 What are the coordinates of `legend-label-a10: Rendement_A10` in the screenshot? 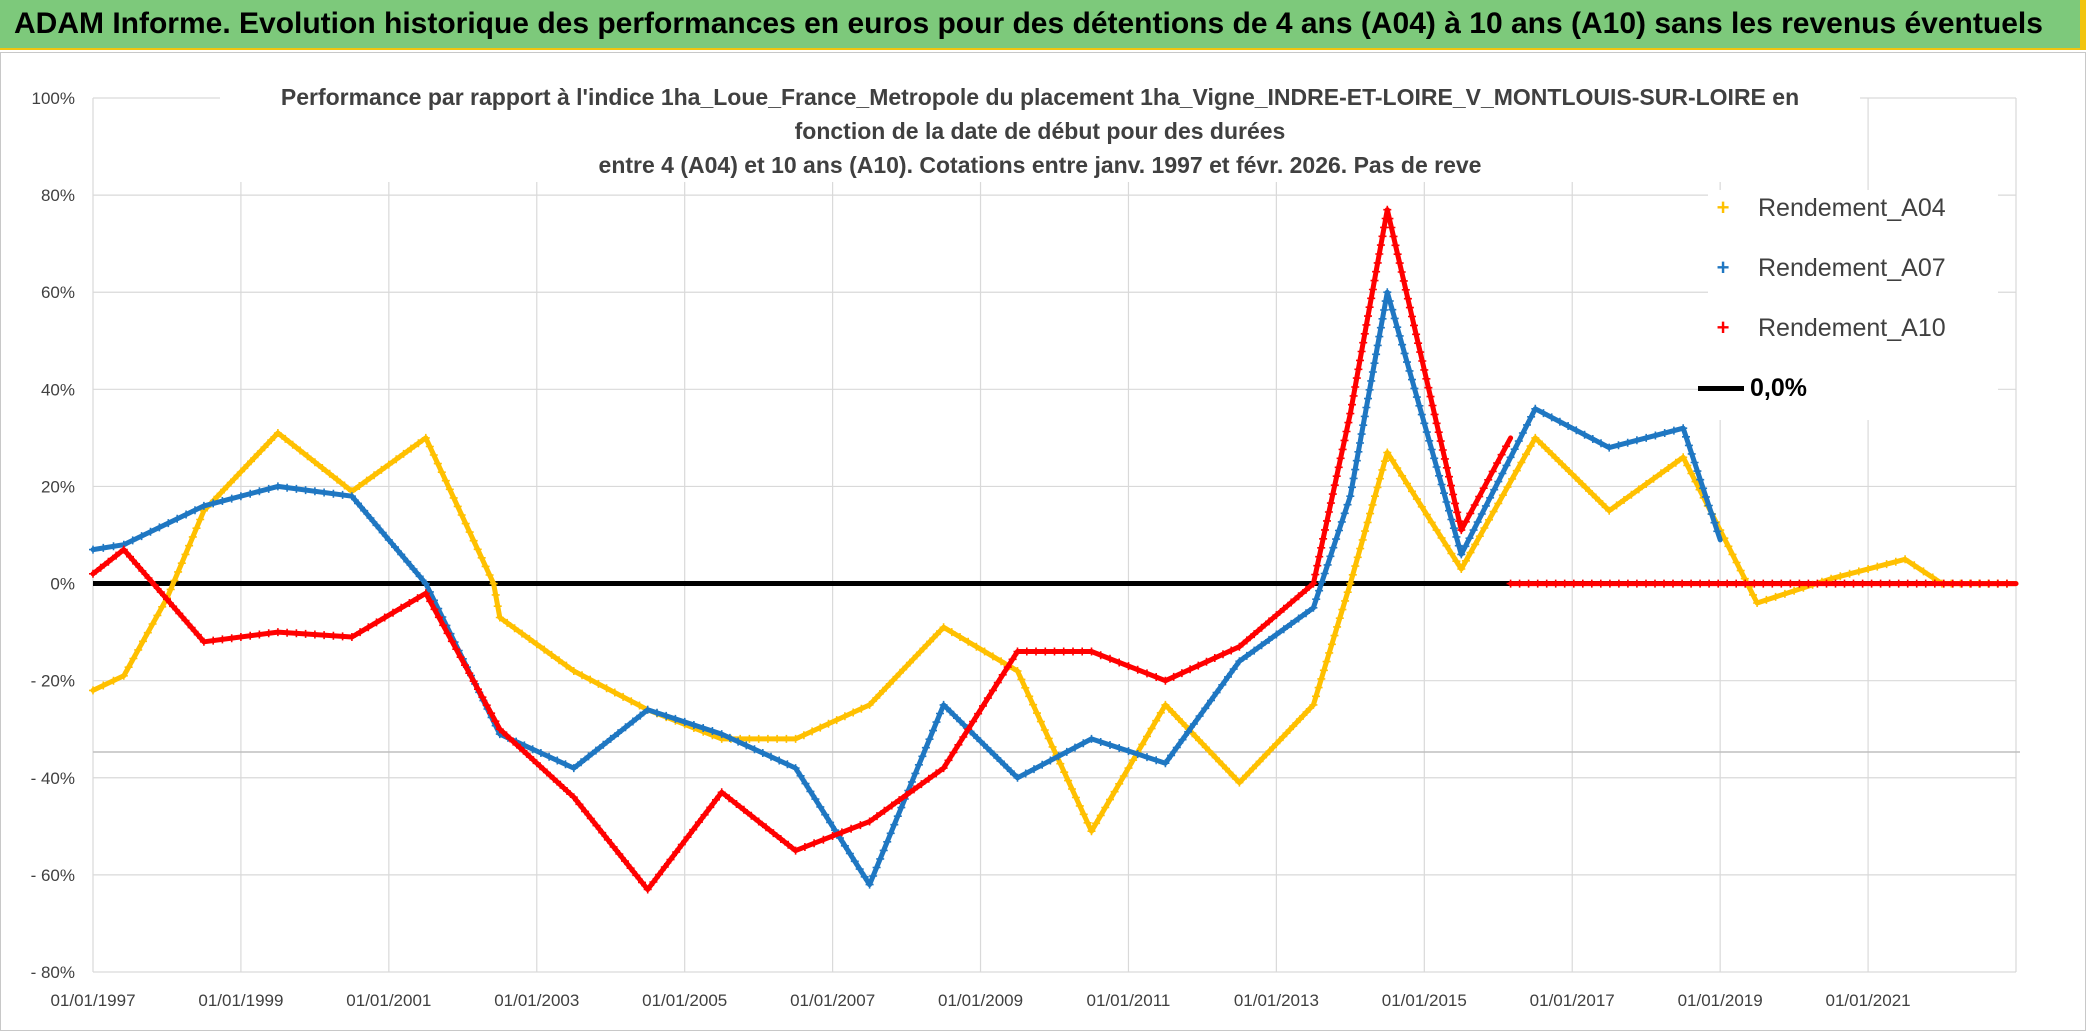 It's located at (1852, 327).